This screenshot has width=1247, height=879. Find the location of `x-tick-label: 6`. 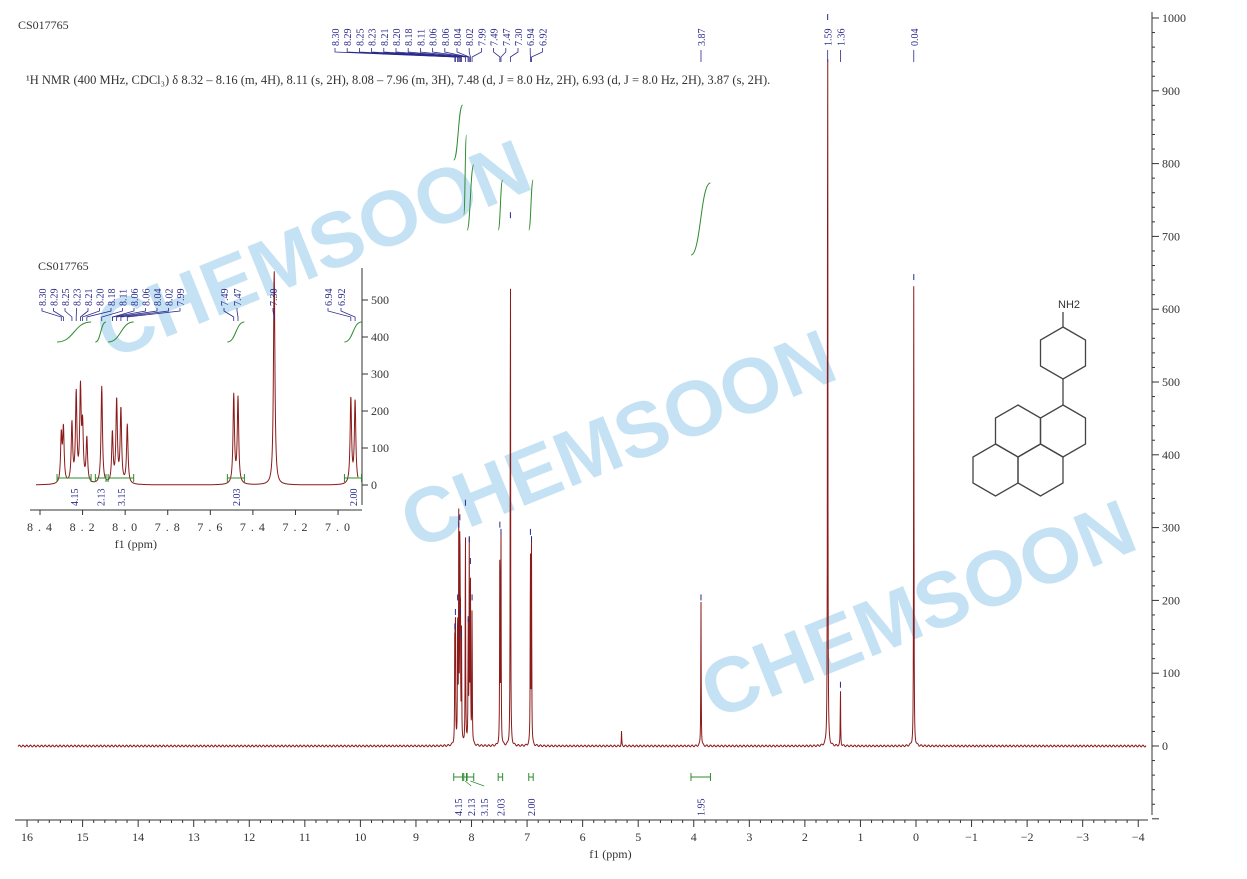

x-tick-label: 6 is located at coordinates (583, 837).